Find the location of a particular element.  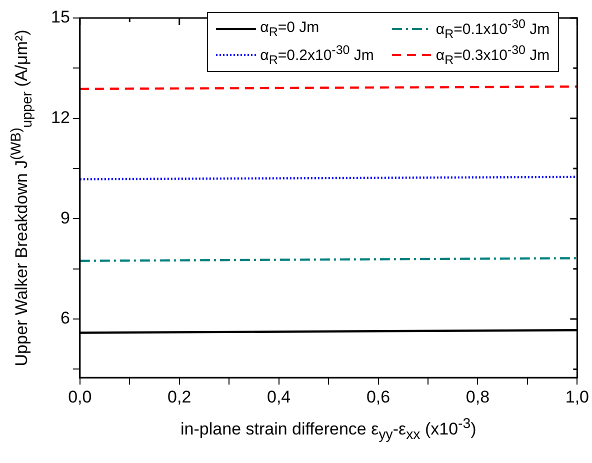

y-tick-label: 9 is located at coordinates (65, 218).